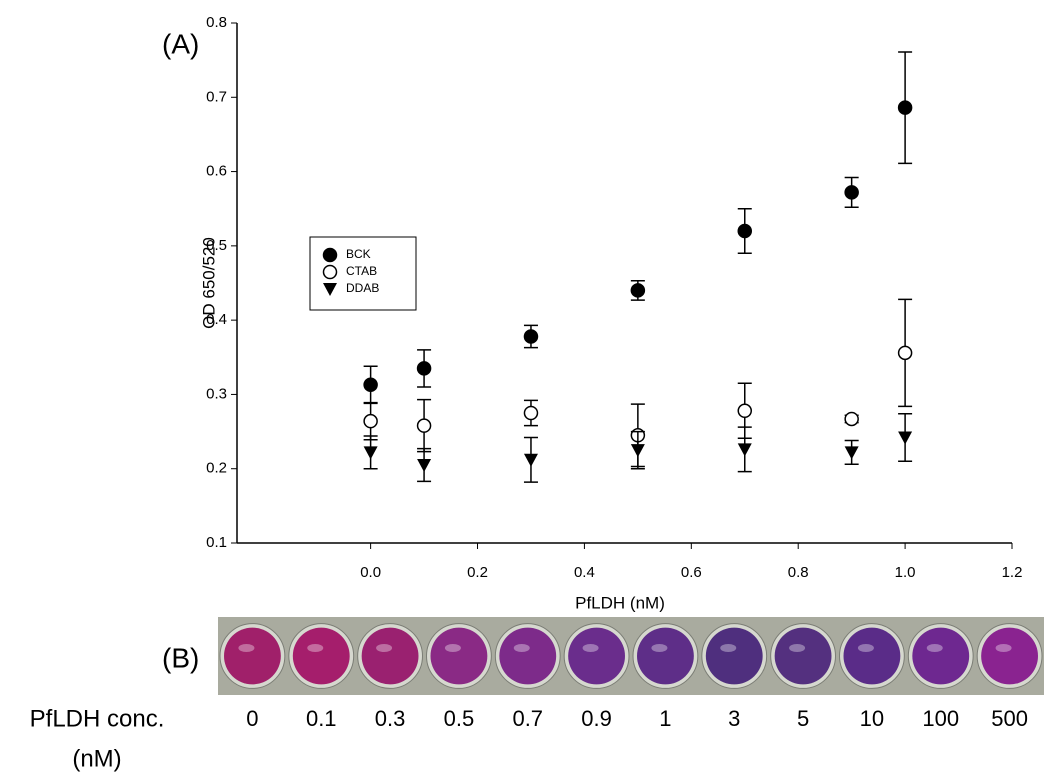 Image resolution: width=1044 pixels, height=783 pixels. What do you see at coordinates (216, 468) in the screenshot?
I see `y-tick-label: 0.2` at bounding box center [216, 468].